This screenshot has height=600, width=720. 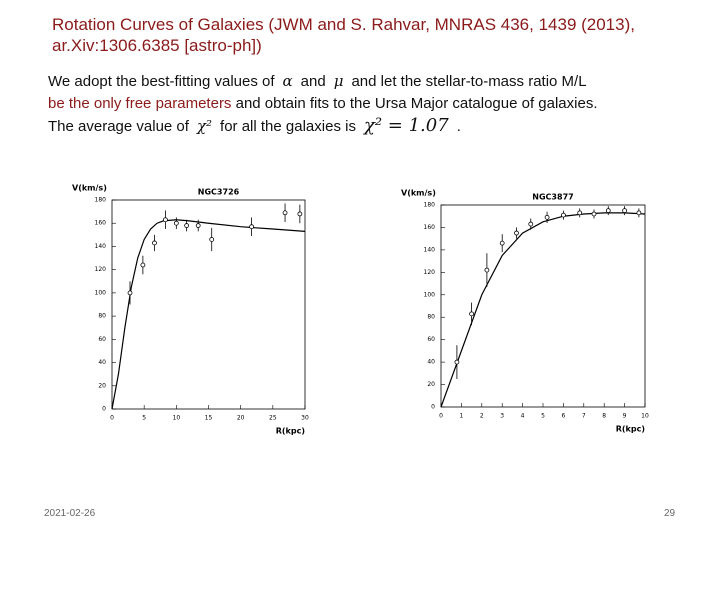 What do you see at coordinates (338, 81) in the screenshot?
I see `symbol: μ` at bounding box center [338, 81].